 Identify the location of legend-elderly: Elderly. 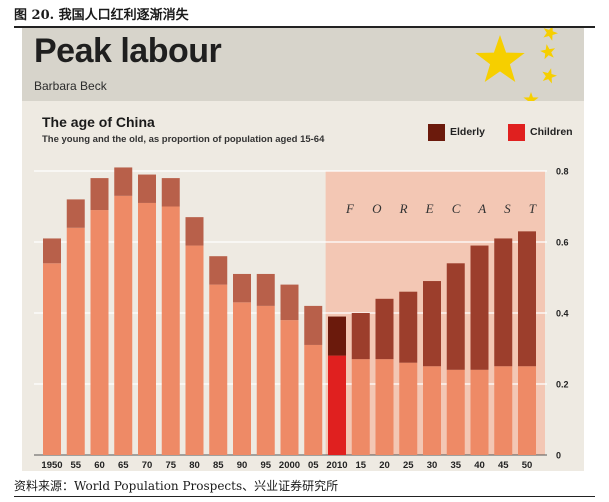
(457, 132).